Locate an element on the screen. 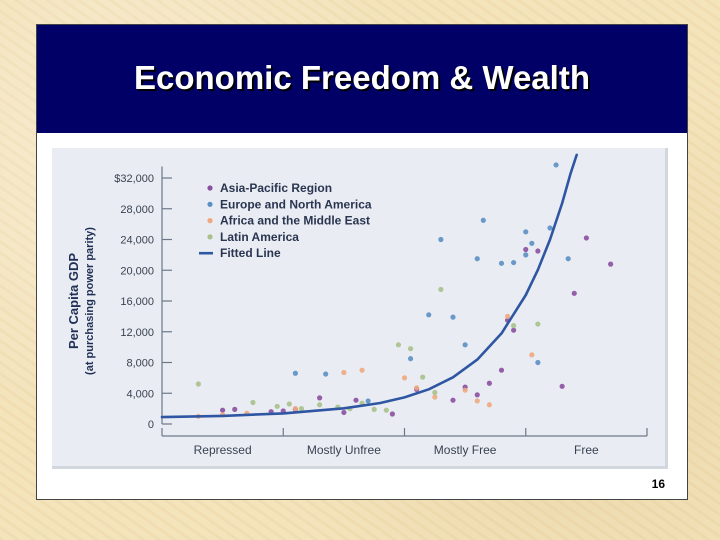 The width and height of the screenshot is (720, 540). legend-label: Latin America is located at coordinates (259, 237).